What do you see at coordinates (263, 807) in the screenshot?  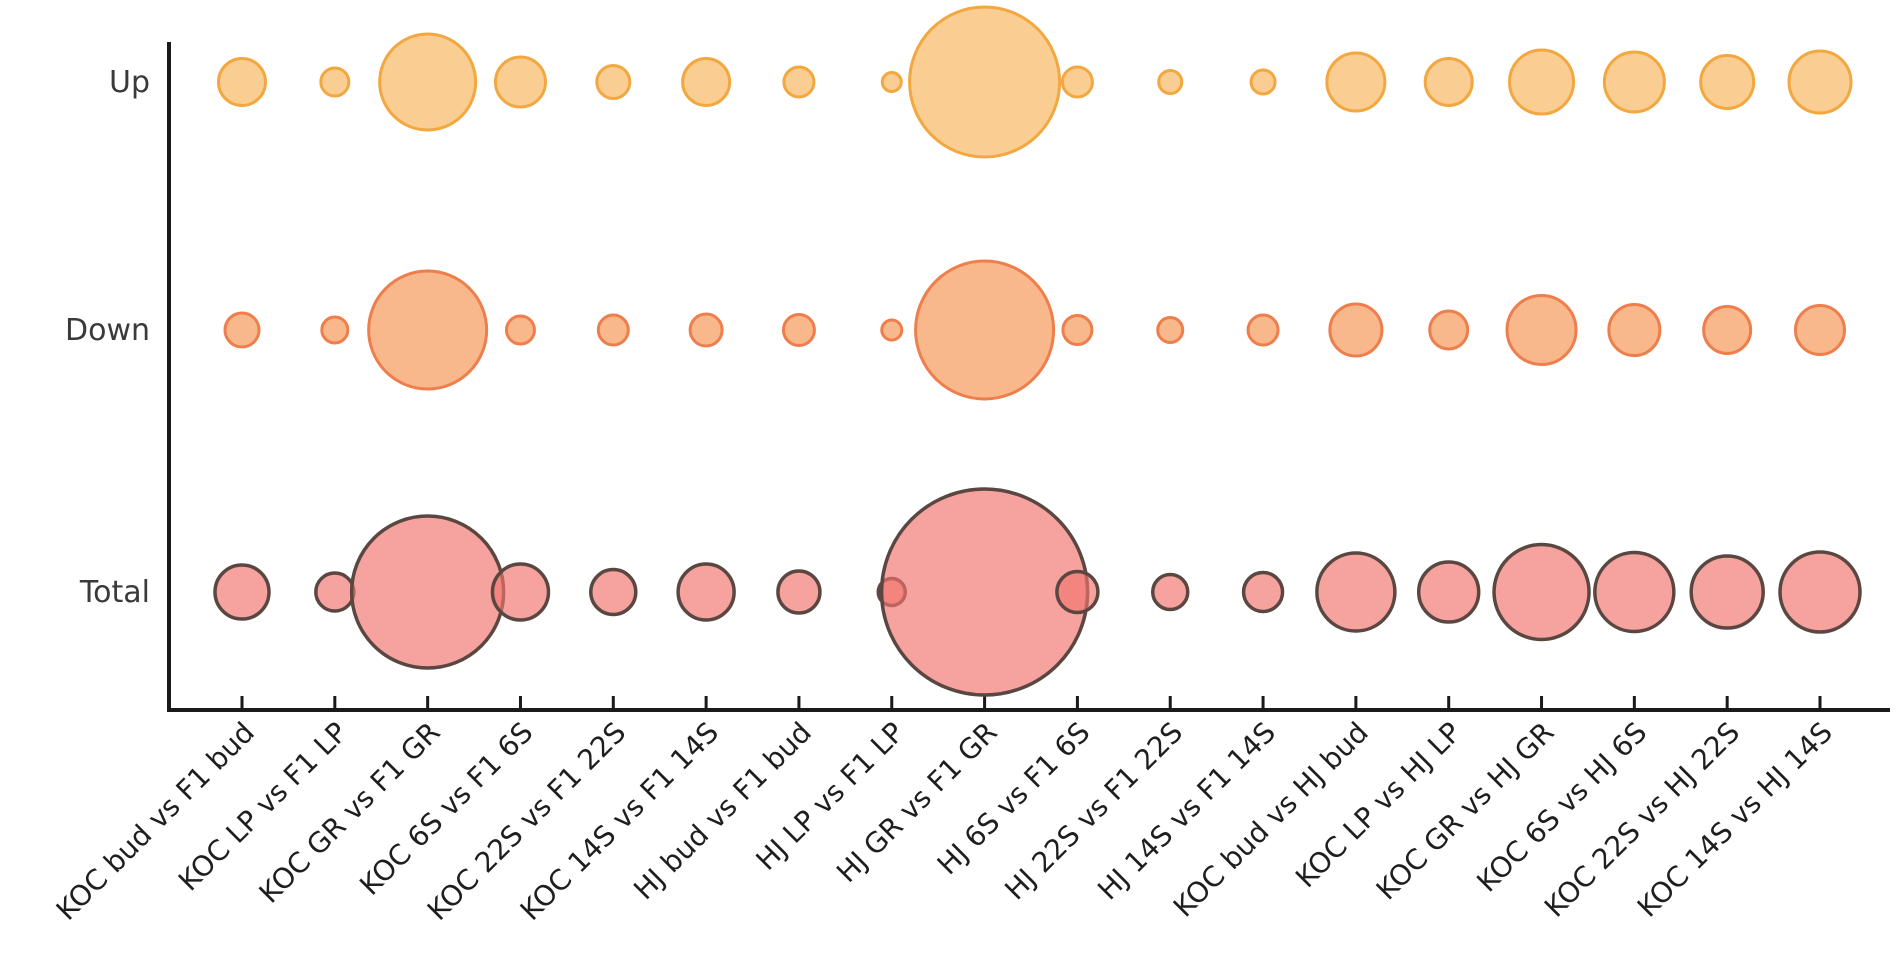 I see `x-axis-label: KOC LP vs F1 LP` at bounding box center [263, 807].